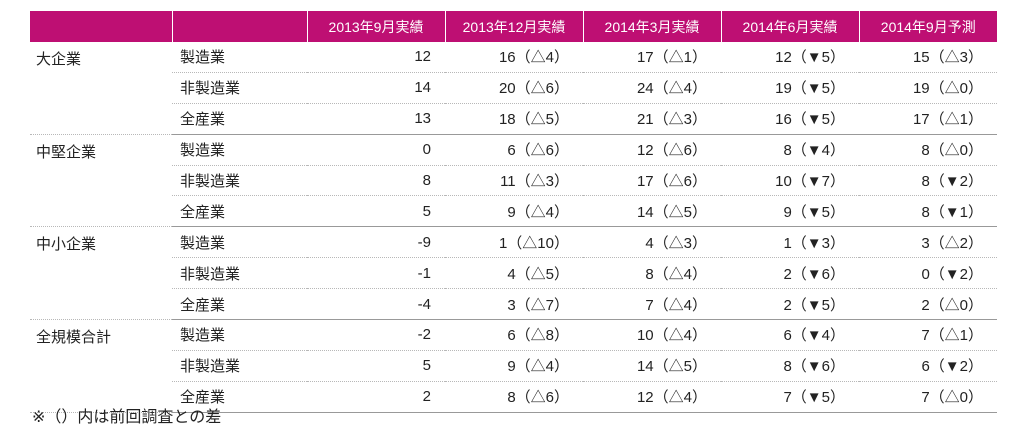 This screenshot has height=434, width=1030. Describe the element at coordinates (928, 335) in the screenshot. I see `value-cell: 7（△1）` at that location.